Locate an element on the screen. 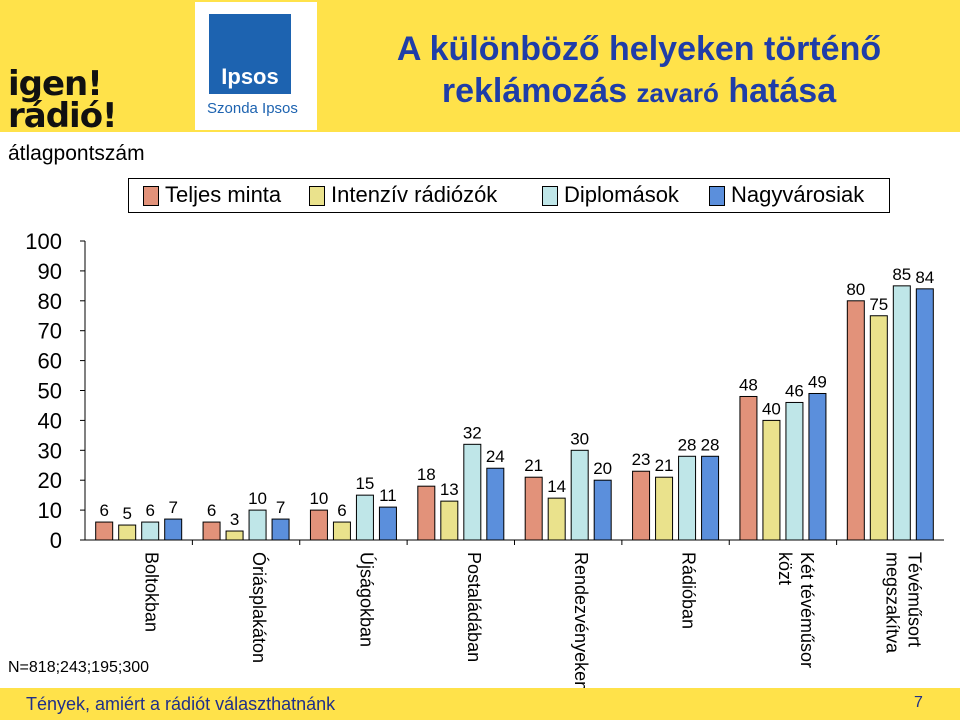 This screenshot has width=960, height=720. data-label: 75 is located at coordinates (878, 304).